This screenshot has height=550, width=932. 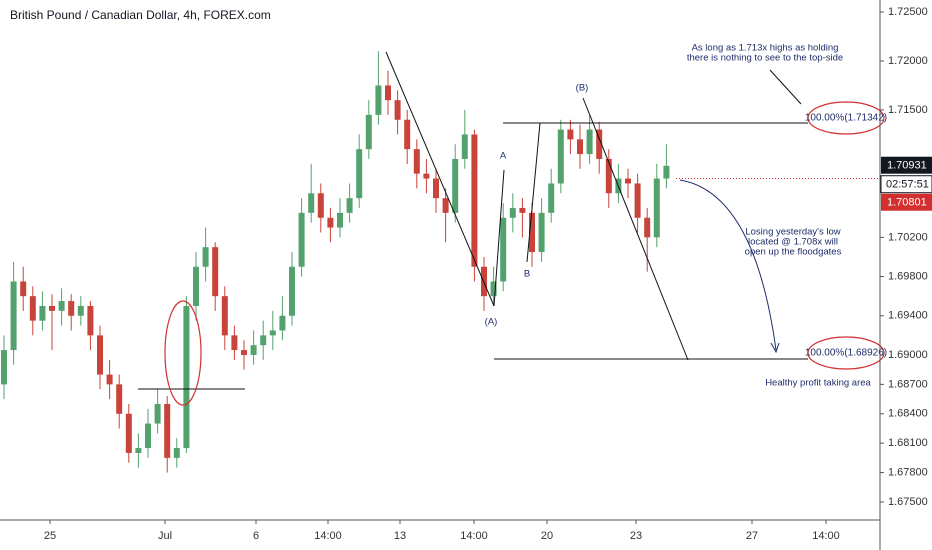 I want to click on y-tick-label: 1.71500, so click(x=908, y=110).